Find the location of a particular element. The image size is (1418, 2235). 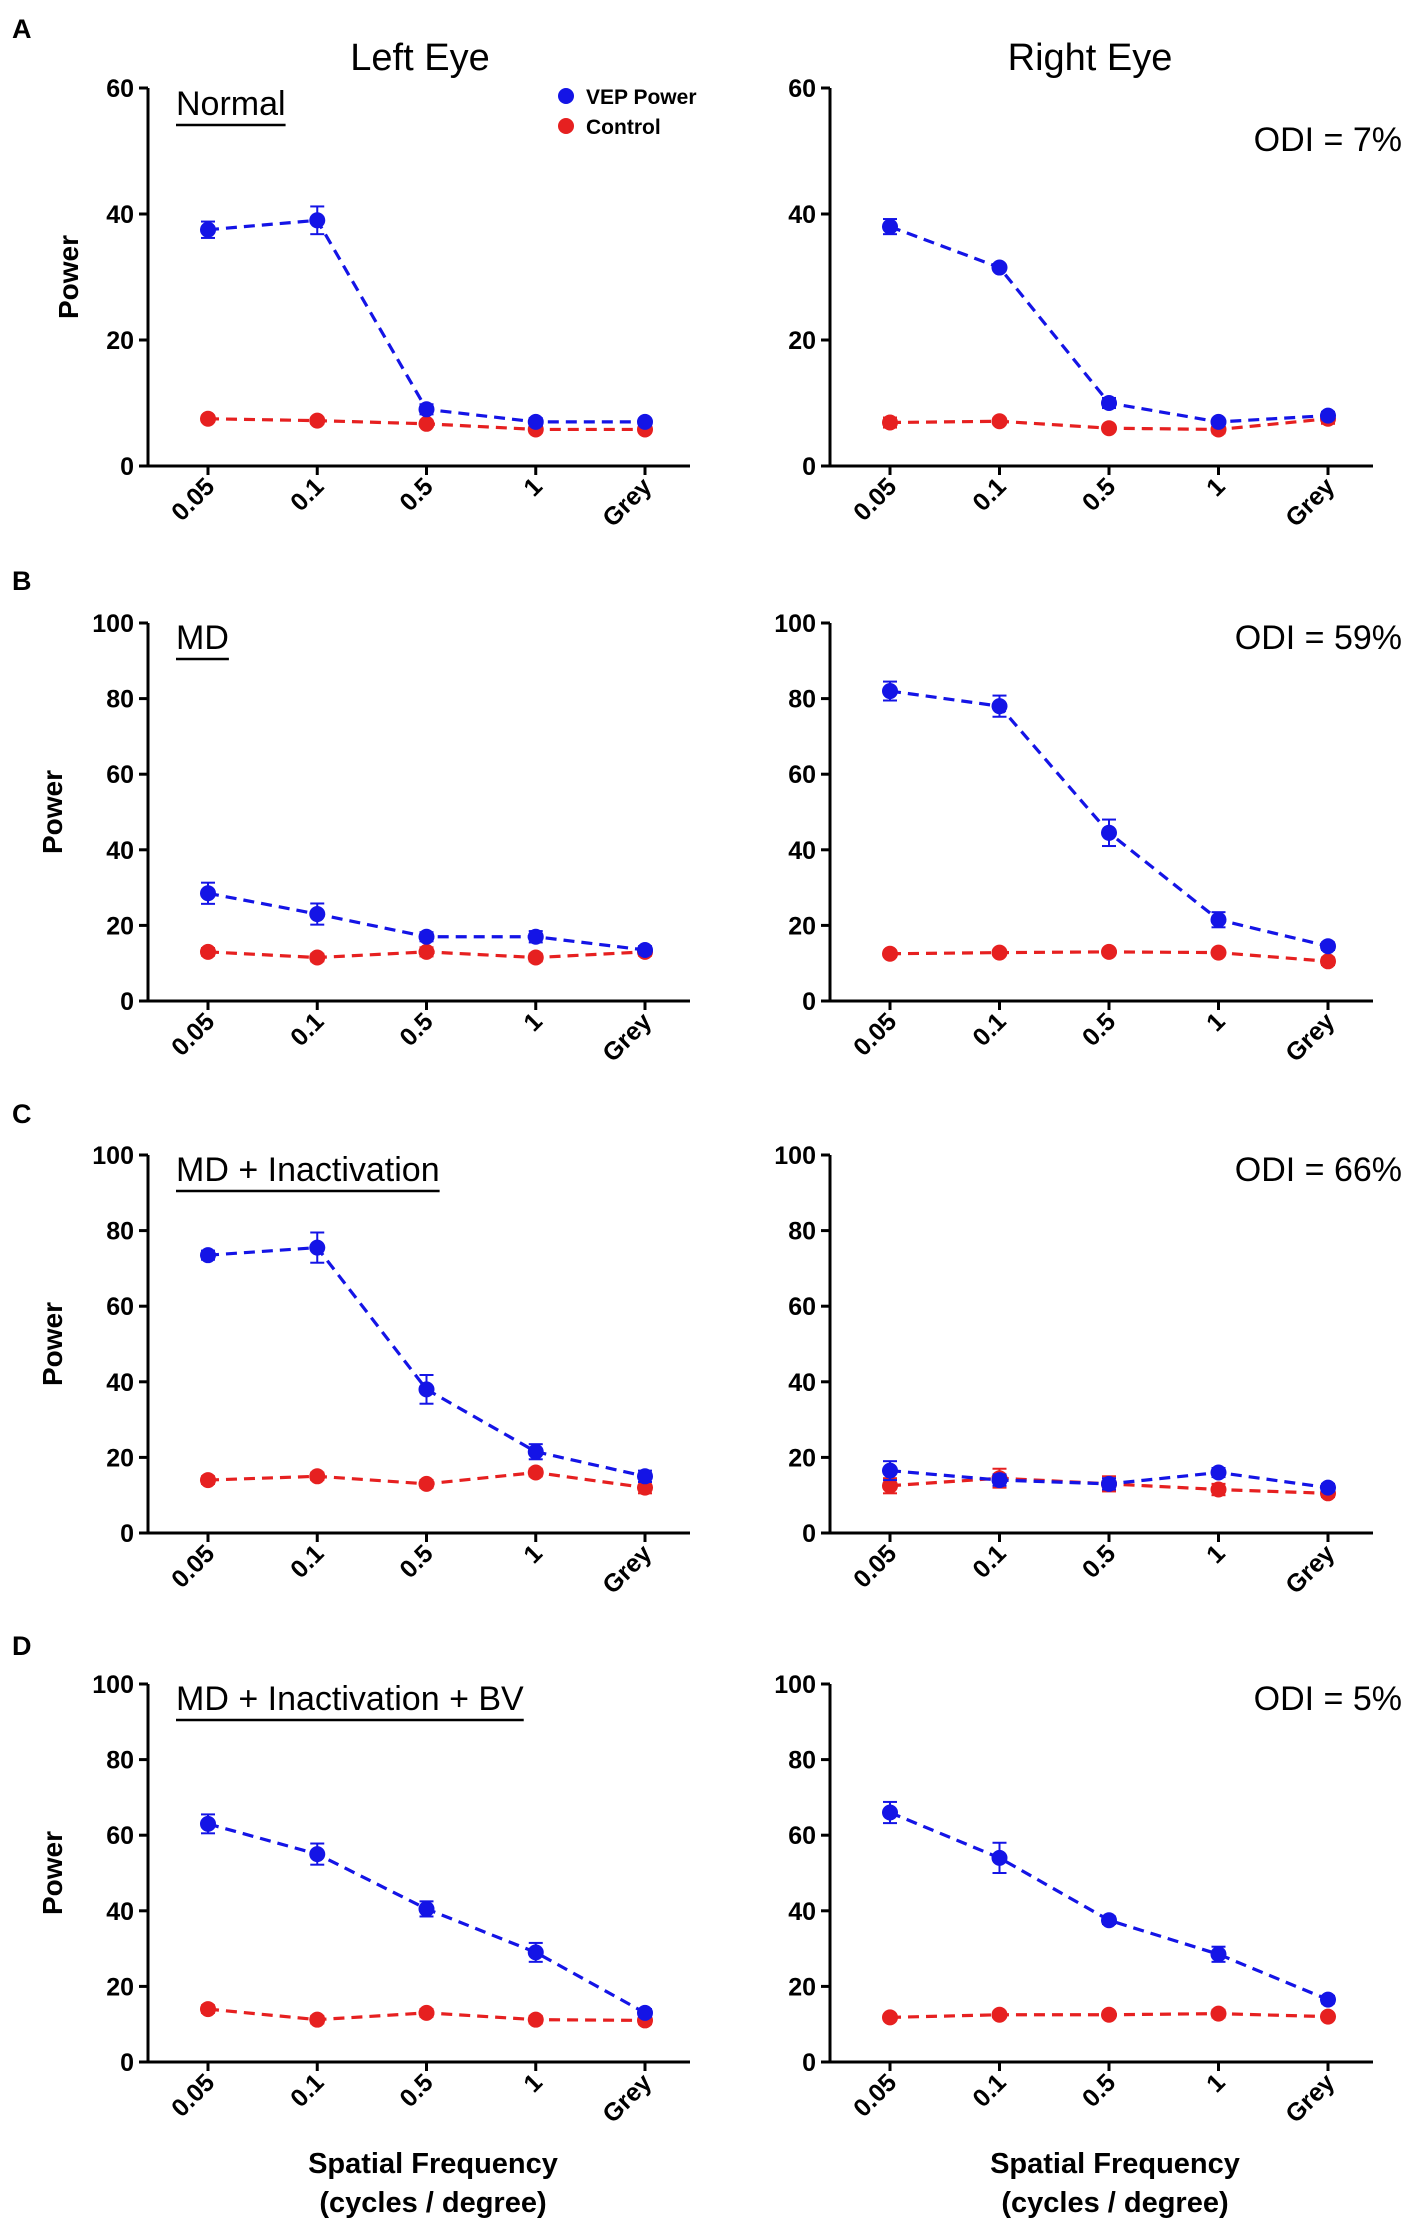

x-axis-subtitle-right: (cycles / degree) is located at coordinates (1114, 2203).